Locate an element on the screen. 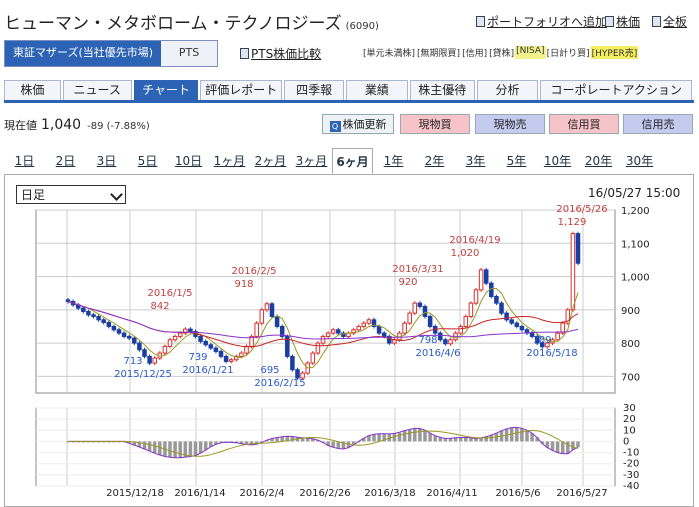  badge-lending: [貸株] is located at coordinates (502, 54).